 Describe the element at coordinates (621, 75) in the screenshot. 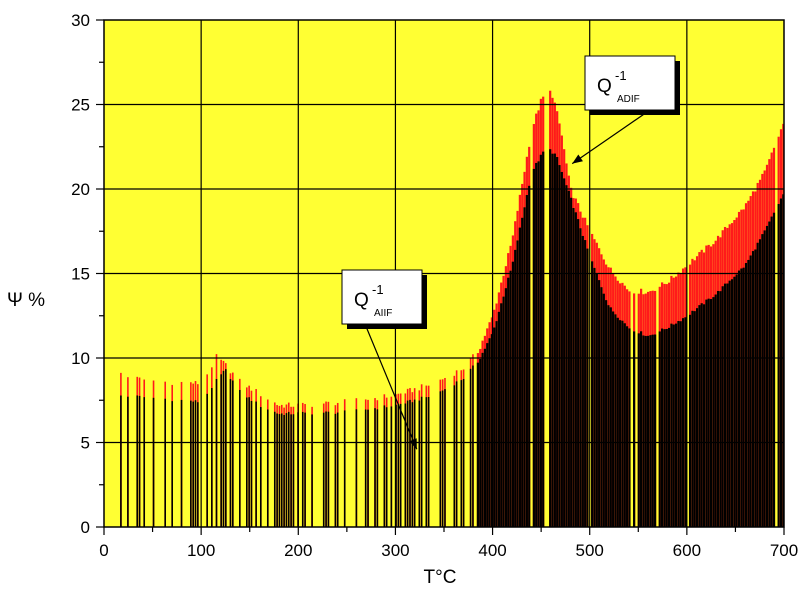

I see `annotation-superscript: -1` at that location.